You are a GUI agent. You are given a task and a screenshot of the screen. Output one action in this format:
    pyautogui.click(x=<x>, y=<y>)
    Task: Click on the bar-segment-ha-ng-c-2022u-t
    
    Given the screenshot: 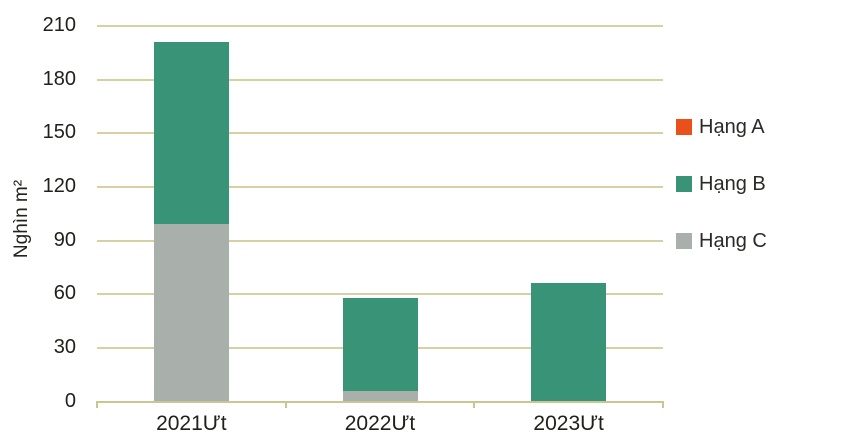 What is the action you would take?
    pyautogui.click(x=380, y=396)
    